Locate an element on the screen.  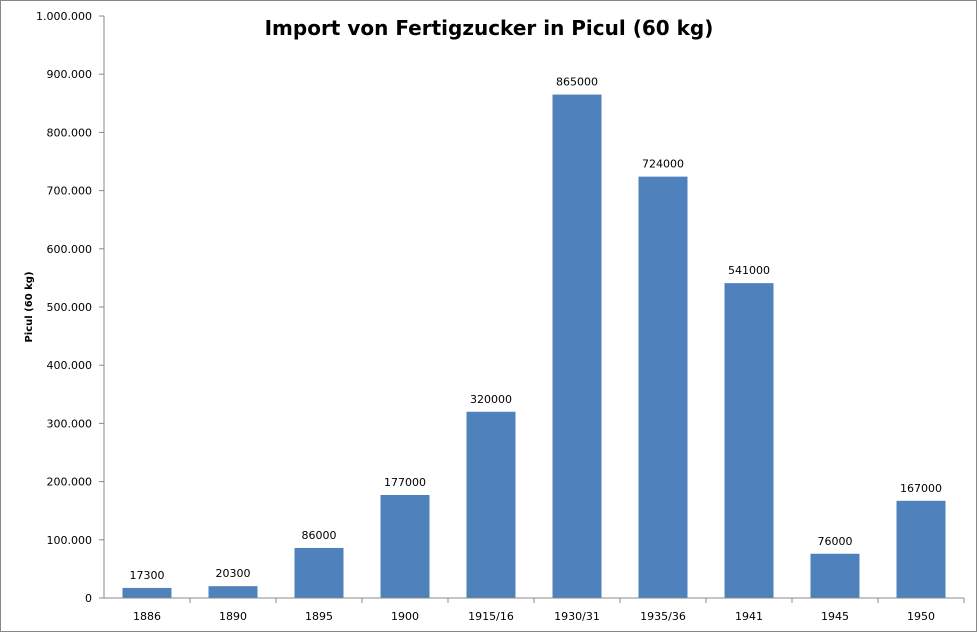
x-tick-label: 1935/36 is located at coordinates (663, 616).